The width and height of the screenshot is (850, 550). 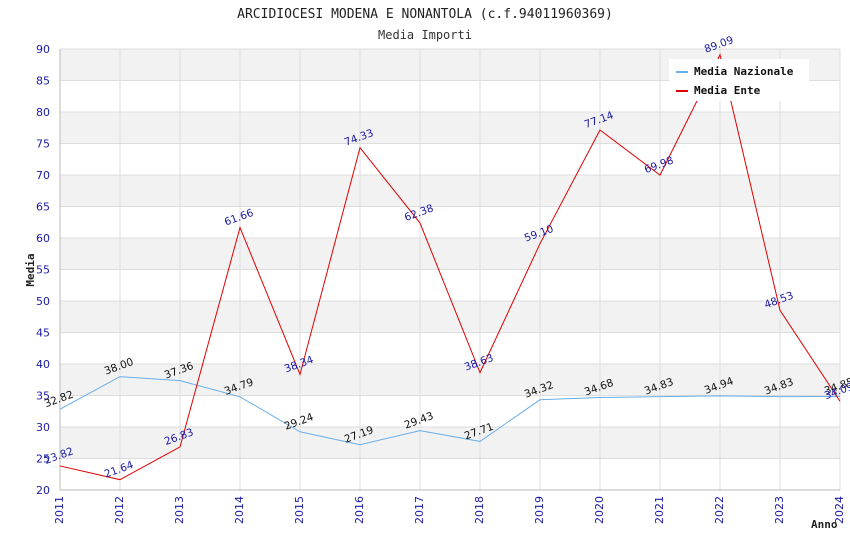 I want to click on y-tick-label: 70, so click(x=43, y=175).